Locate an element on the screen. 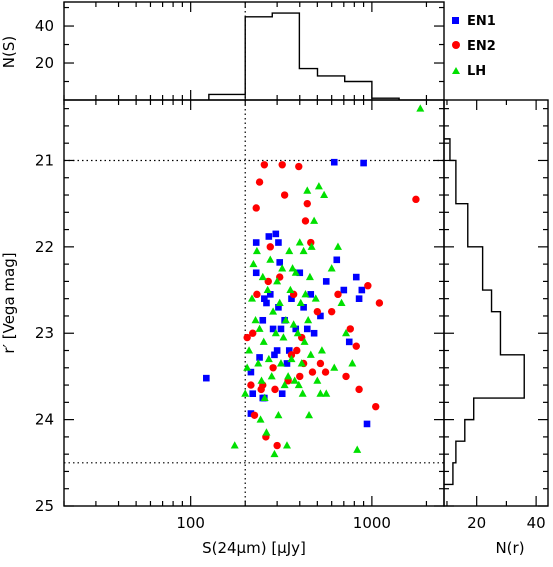 The image size is (553, 567). right-histogram: 20 40 is located at coordinates (496, 316).